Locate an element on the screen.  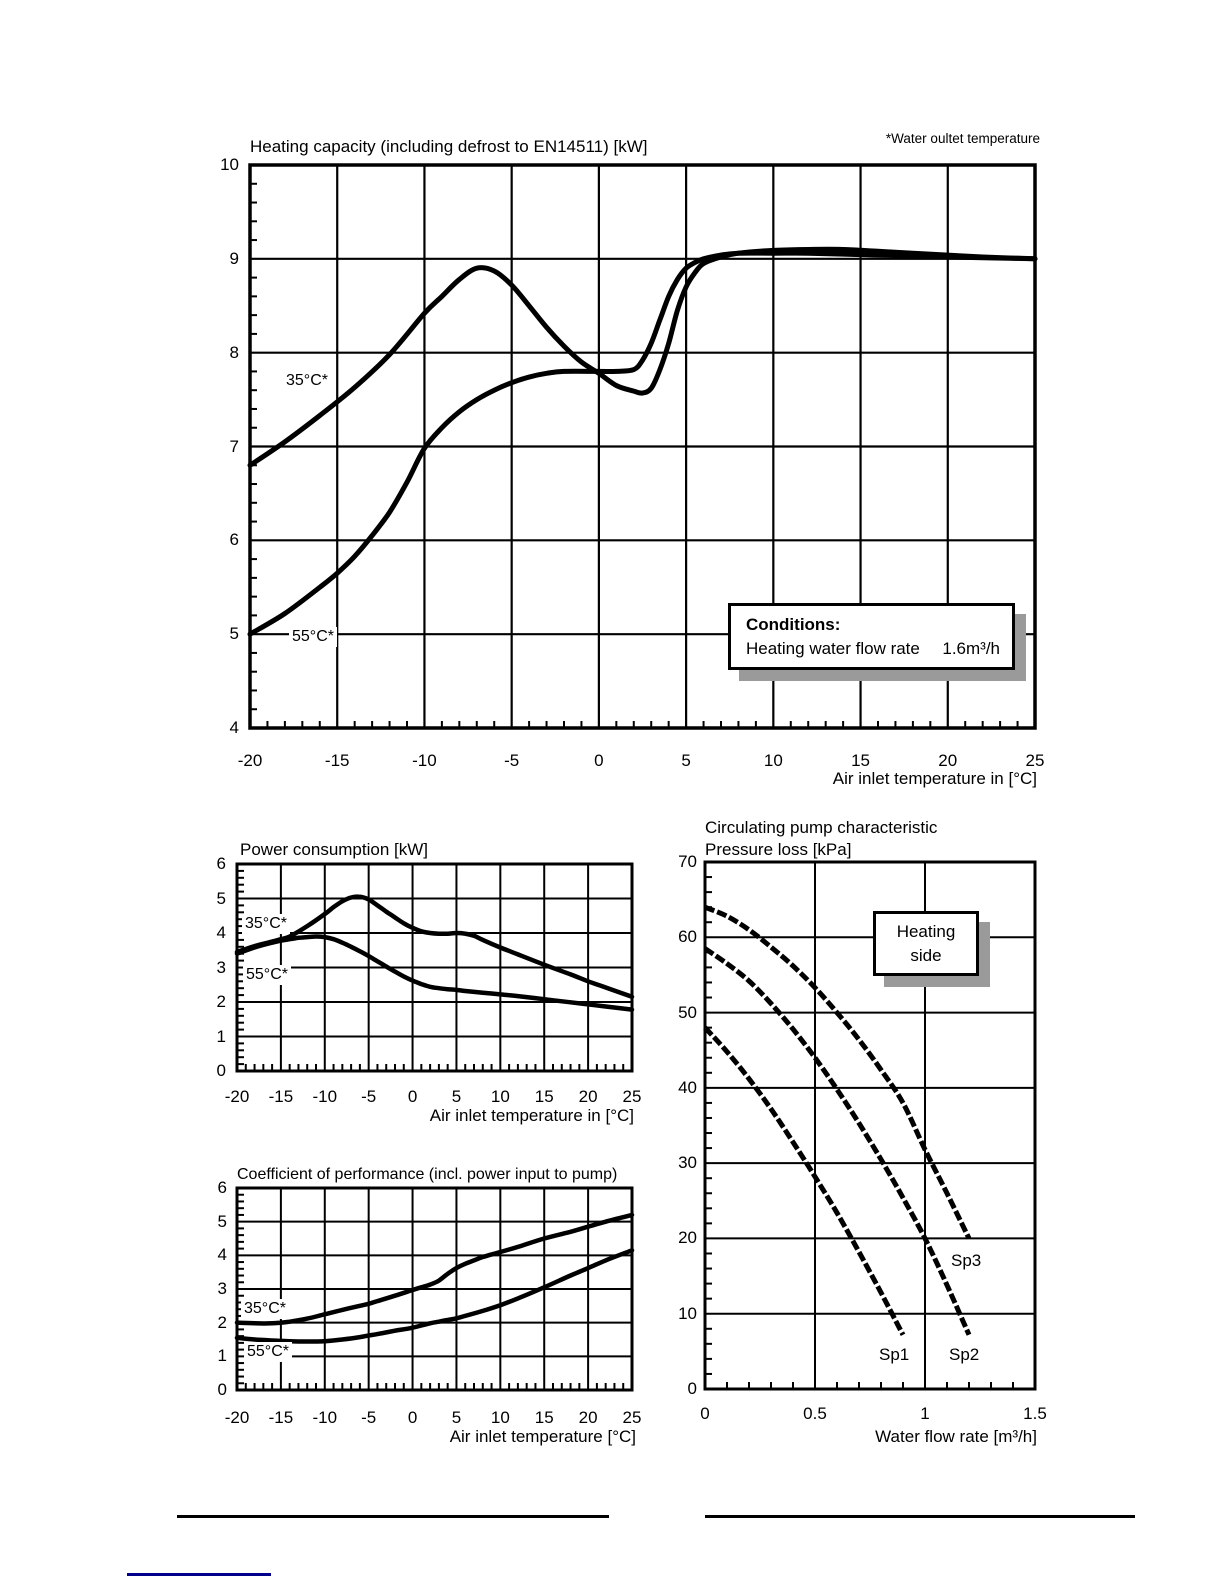
power-consumption-chart is located at coordinates (434, 970).